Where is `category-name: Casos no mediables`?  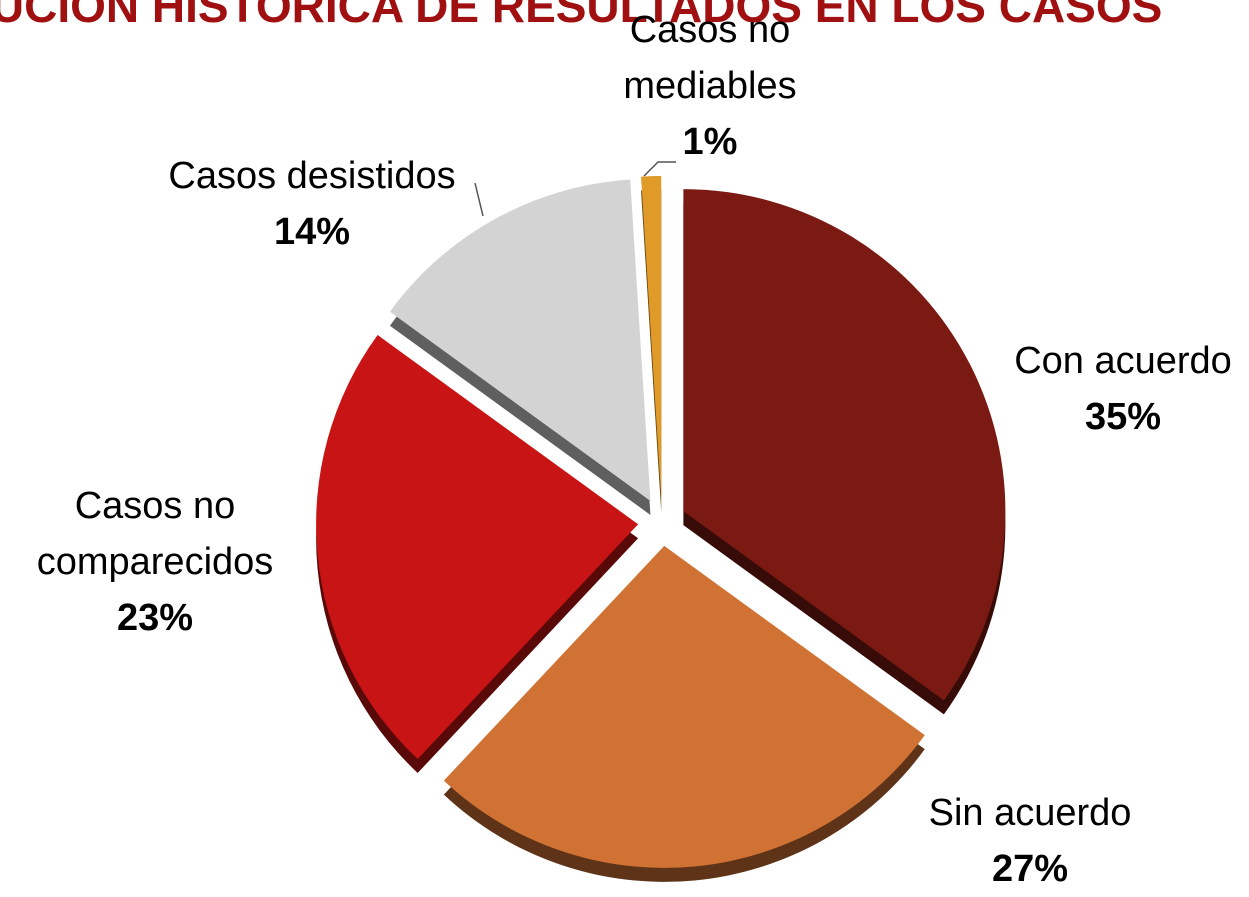 category-name: Casos no mediables is located at coordinates (710, 58).